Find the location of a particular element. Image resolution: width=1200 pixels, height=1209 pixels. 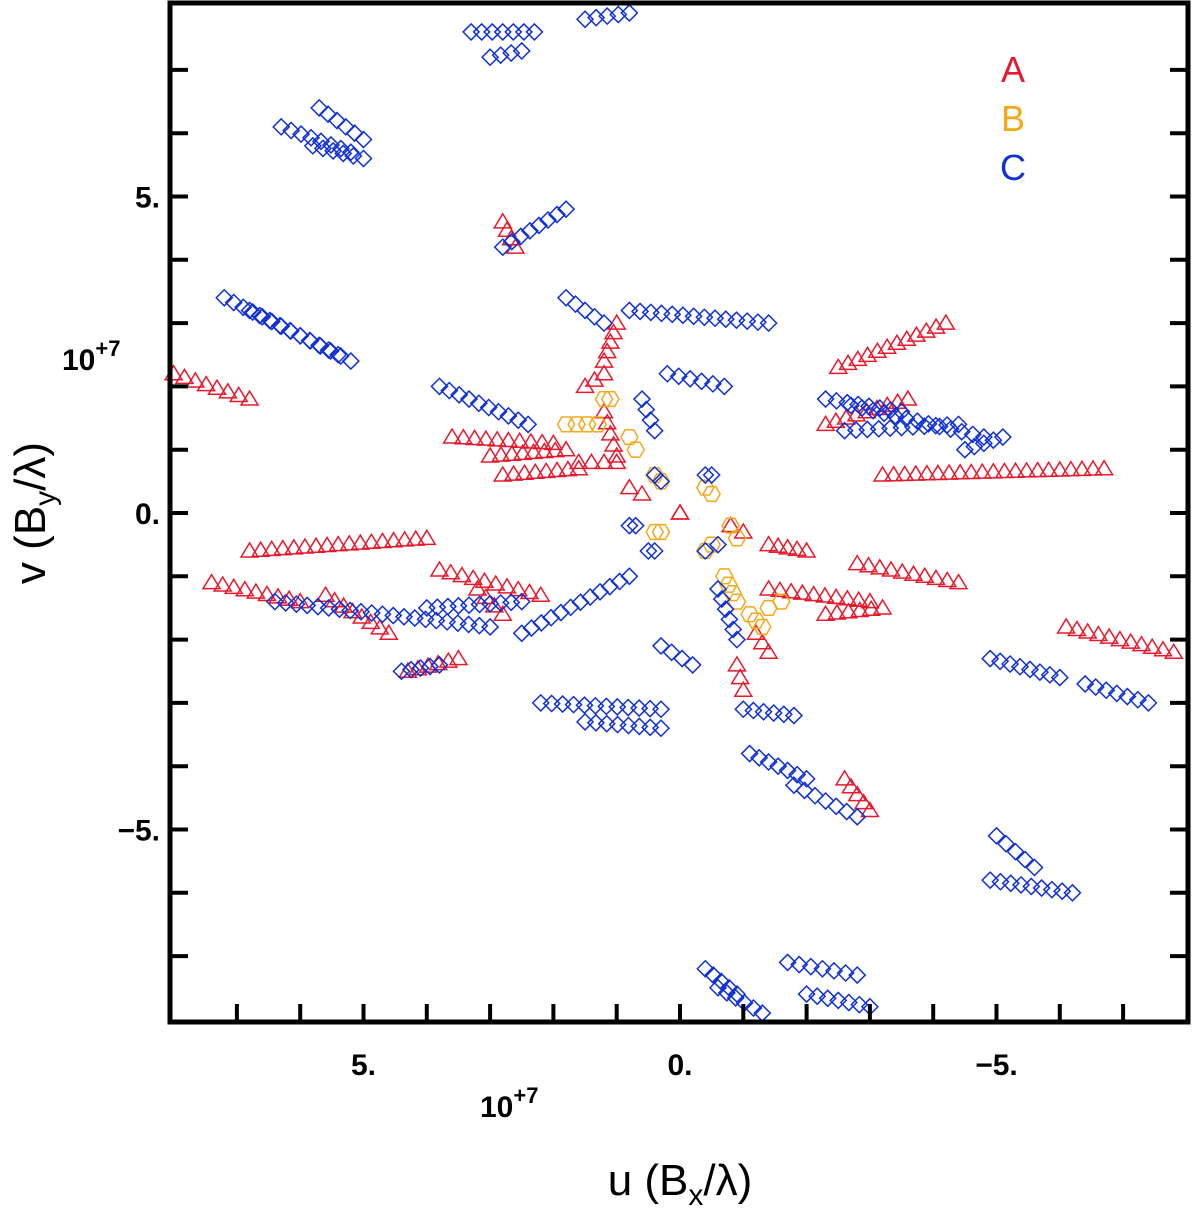

y-exponent-label: 10+7 is located at coordinates (91, 356).